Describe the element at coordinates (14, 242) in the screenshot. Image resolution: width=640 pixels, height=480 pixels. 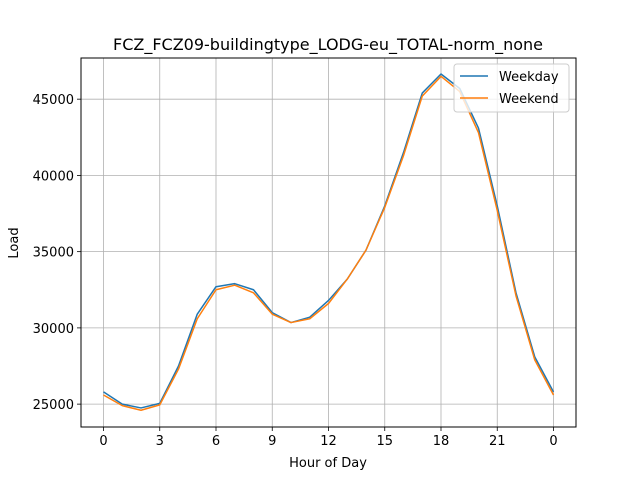
I see `y-axis-label: Load` at that location.